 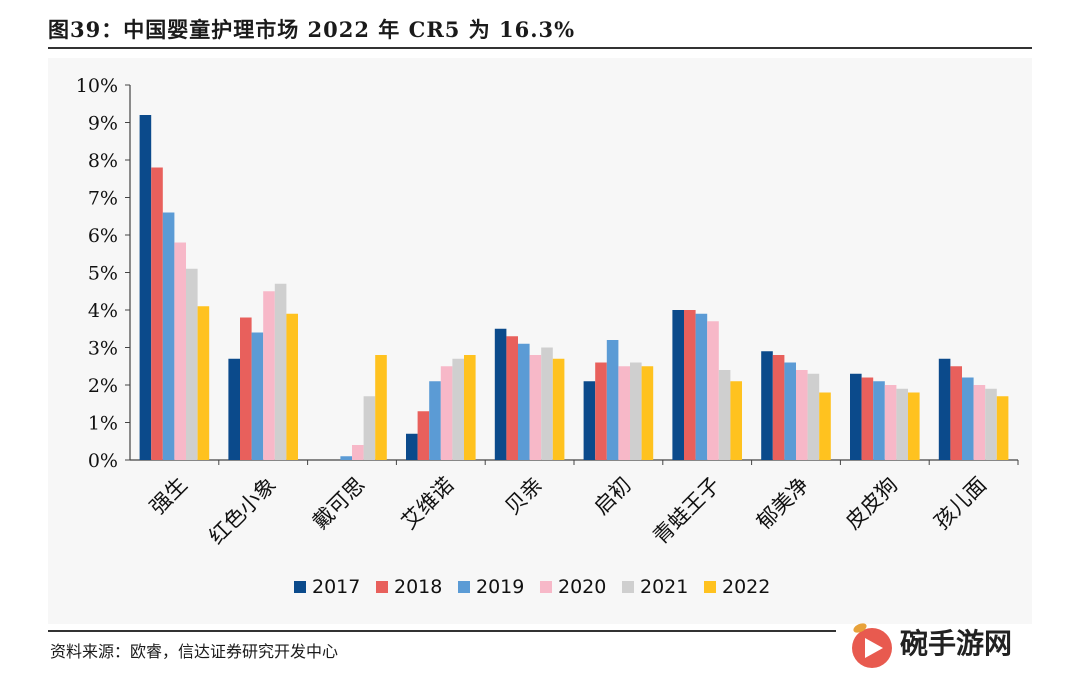 What do you see at coordinates (339, 504) in the screenshot?
I see `x-category-label: 戴可思` at bounding box center [339, 504].